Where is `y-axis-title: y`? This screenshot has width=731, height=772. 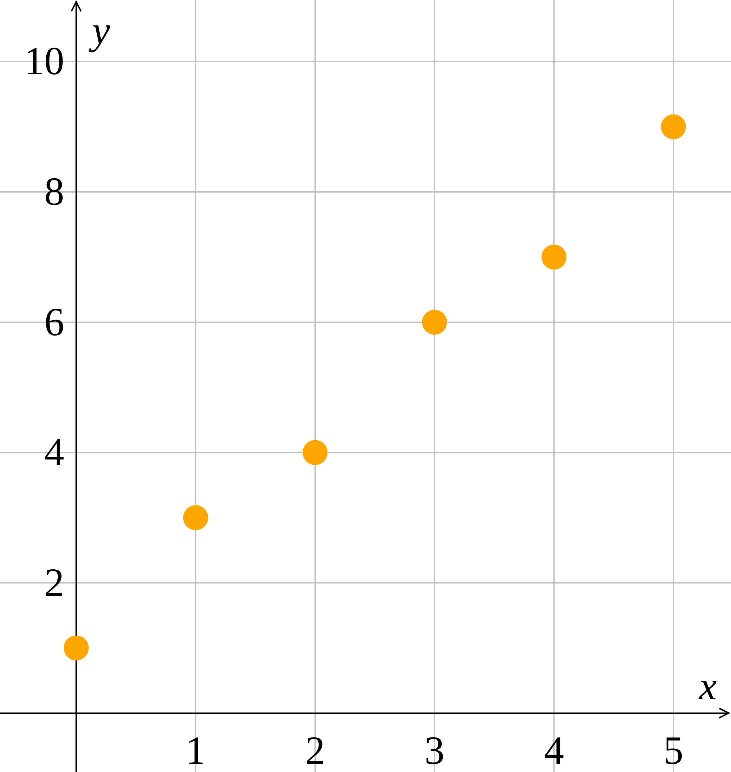
y-axis-title: y is located at coordinates (99, 30).